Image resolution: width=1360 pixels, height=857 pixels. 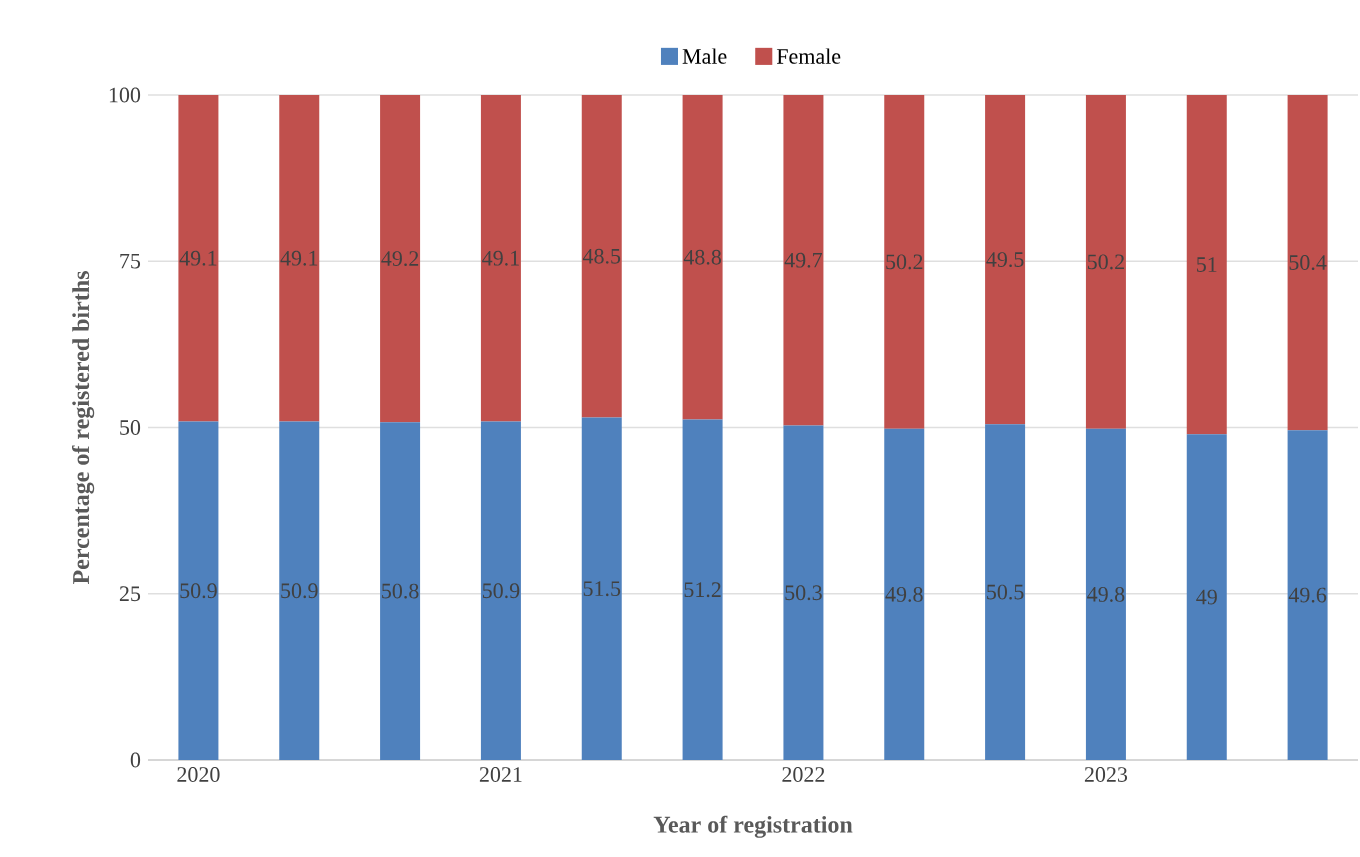 What do you see at coordinates (130, 427) in the screenshot?
I see `y-tick-label: 50` at bounding box center [130, 427].